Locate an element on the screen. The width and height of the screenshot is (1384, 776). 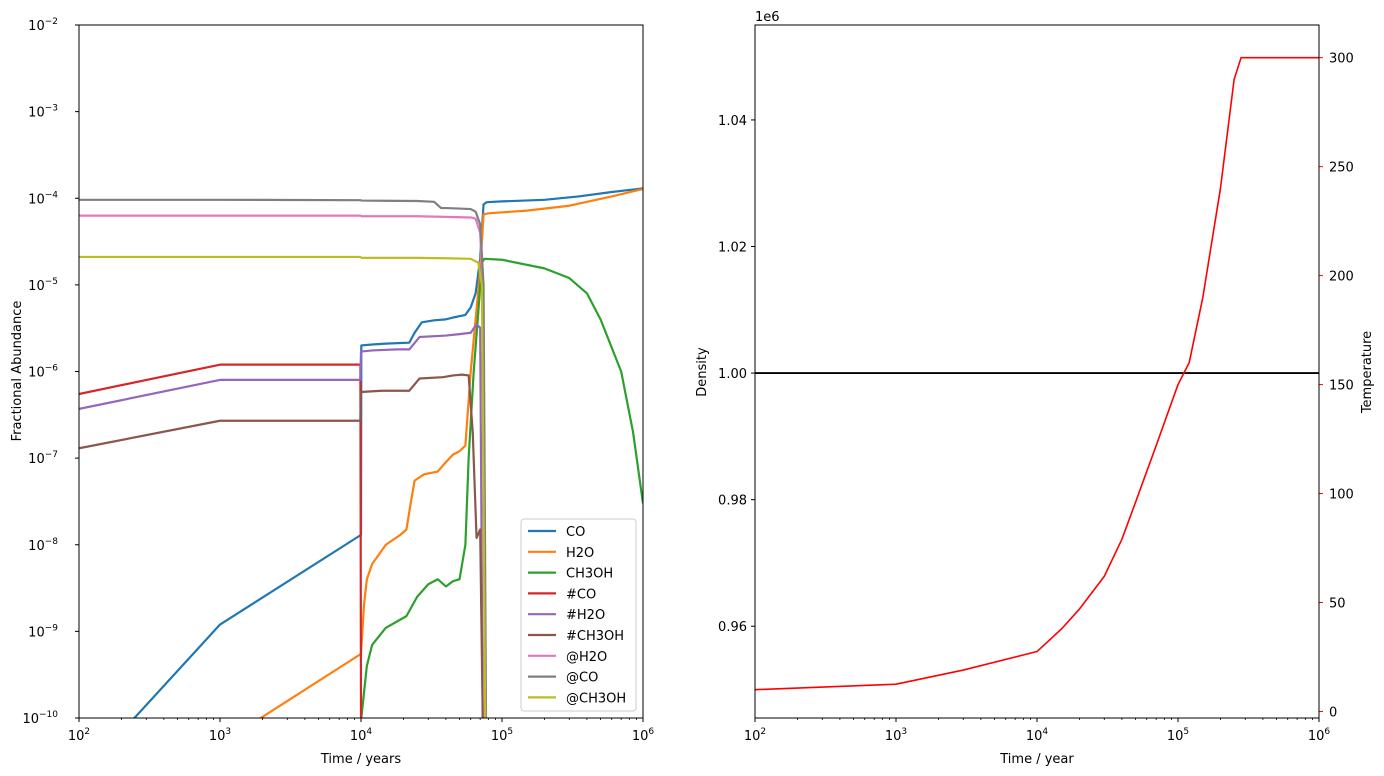
tick-label: 10⁻⁷ is located at coordinates (43, 458).